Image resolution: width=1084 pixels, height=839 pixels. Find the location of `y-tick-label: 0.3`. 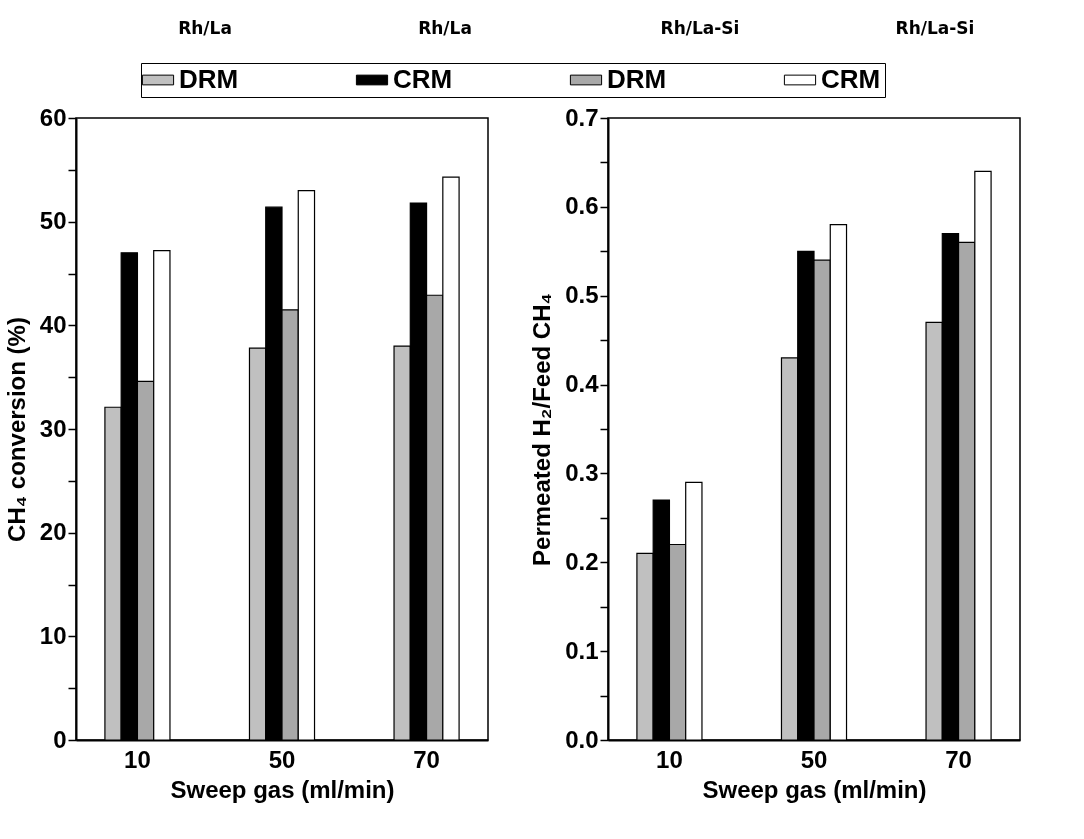

y-tick-label: 0.3 is located at coordinates (582, 472).